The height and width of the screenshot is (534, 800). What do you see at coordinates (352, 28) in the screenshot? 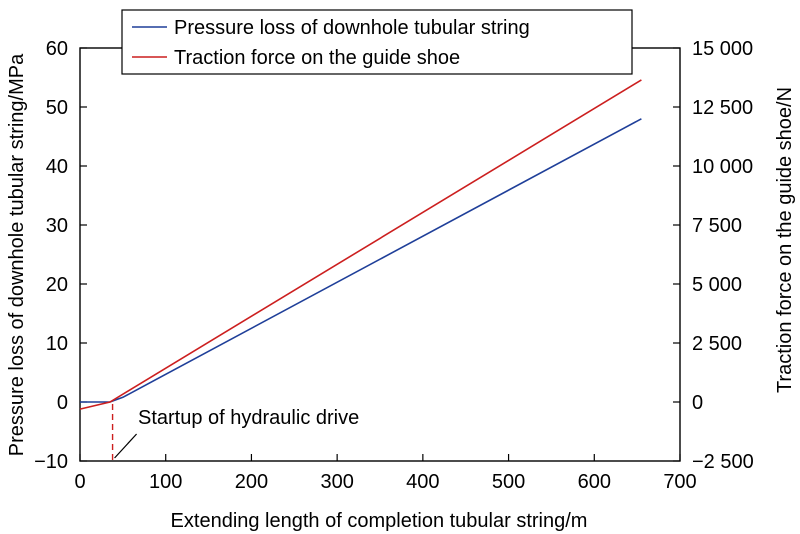
I see `legend-label-pressure: Pressure loss of downhole tubular string` at bounding box center [352, 28].